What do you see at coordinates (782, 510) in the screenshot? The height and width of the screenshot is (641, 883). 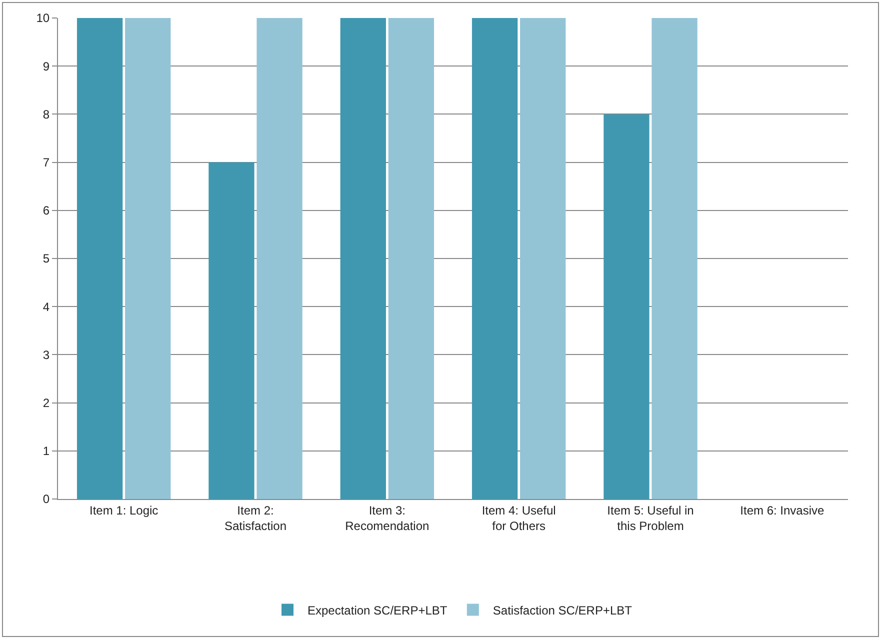 I see `x-tick-label: Item 6: Invasive` at bounding box center [782, 510].